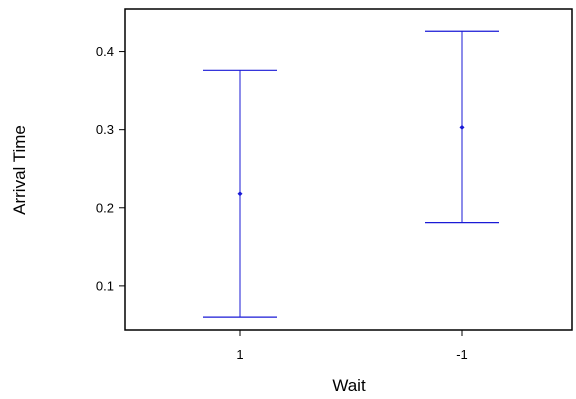 This screenshot has width=576, height=399. Describe the element at coordinates (349, 385) in the screenshot. I see `x-axis-title: Wait` at that location.